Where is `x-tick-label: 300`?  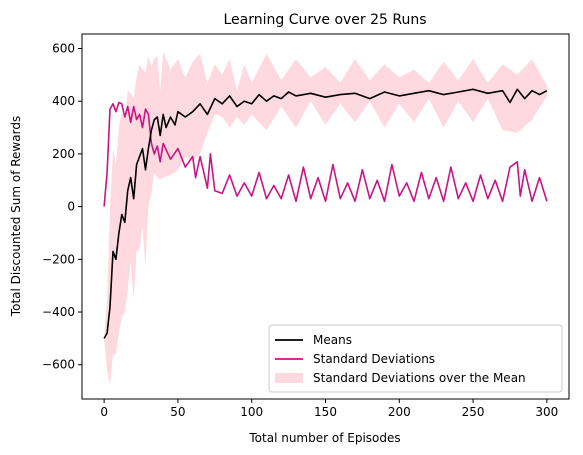 x-tick-label: 300 is located at coordinates (546, 412).